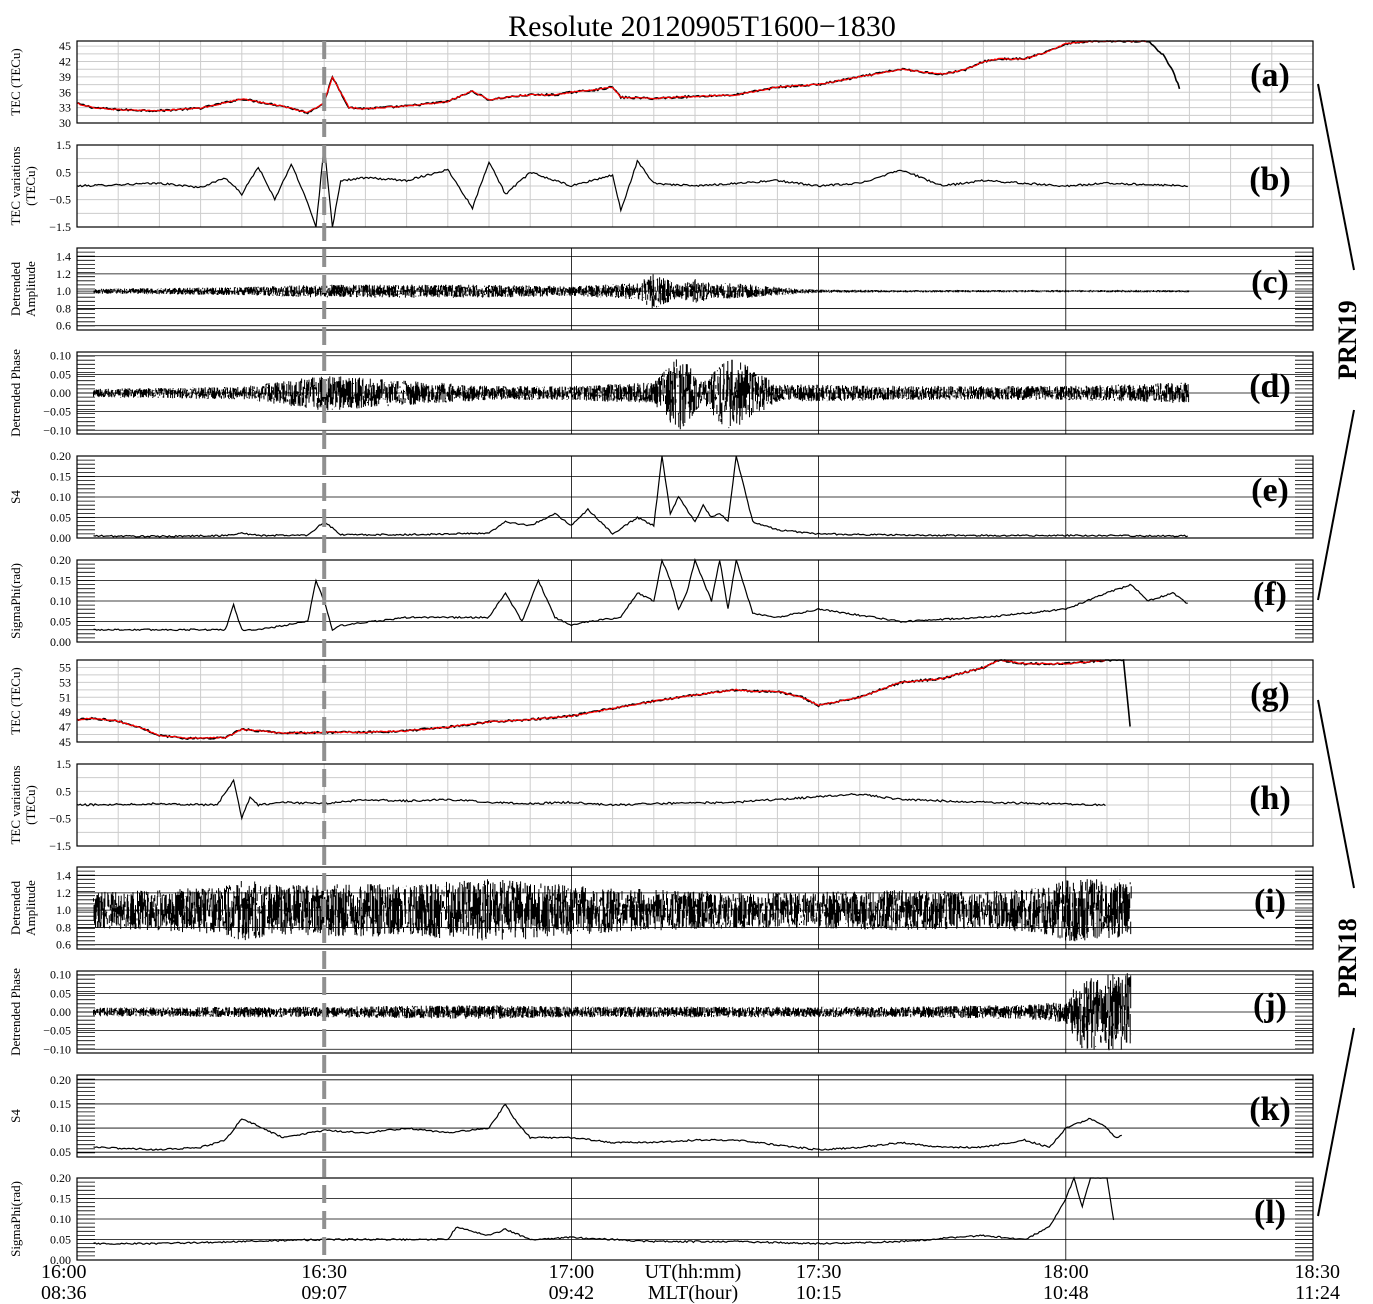 This screenshot has height=1304, width=1373. I want to click on y-tick-label: 36, so click(65, 92).